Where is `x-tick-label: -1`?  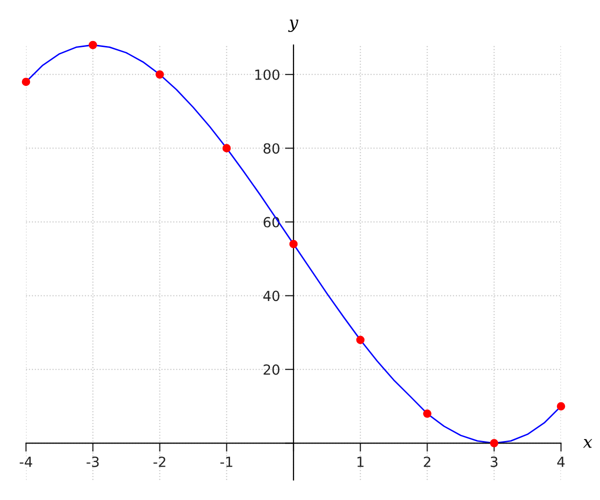 x-tick-label: -1 is located at coordinates (226, 461).